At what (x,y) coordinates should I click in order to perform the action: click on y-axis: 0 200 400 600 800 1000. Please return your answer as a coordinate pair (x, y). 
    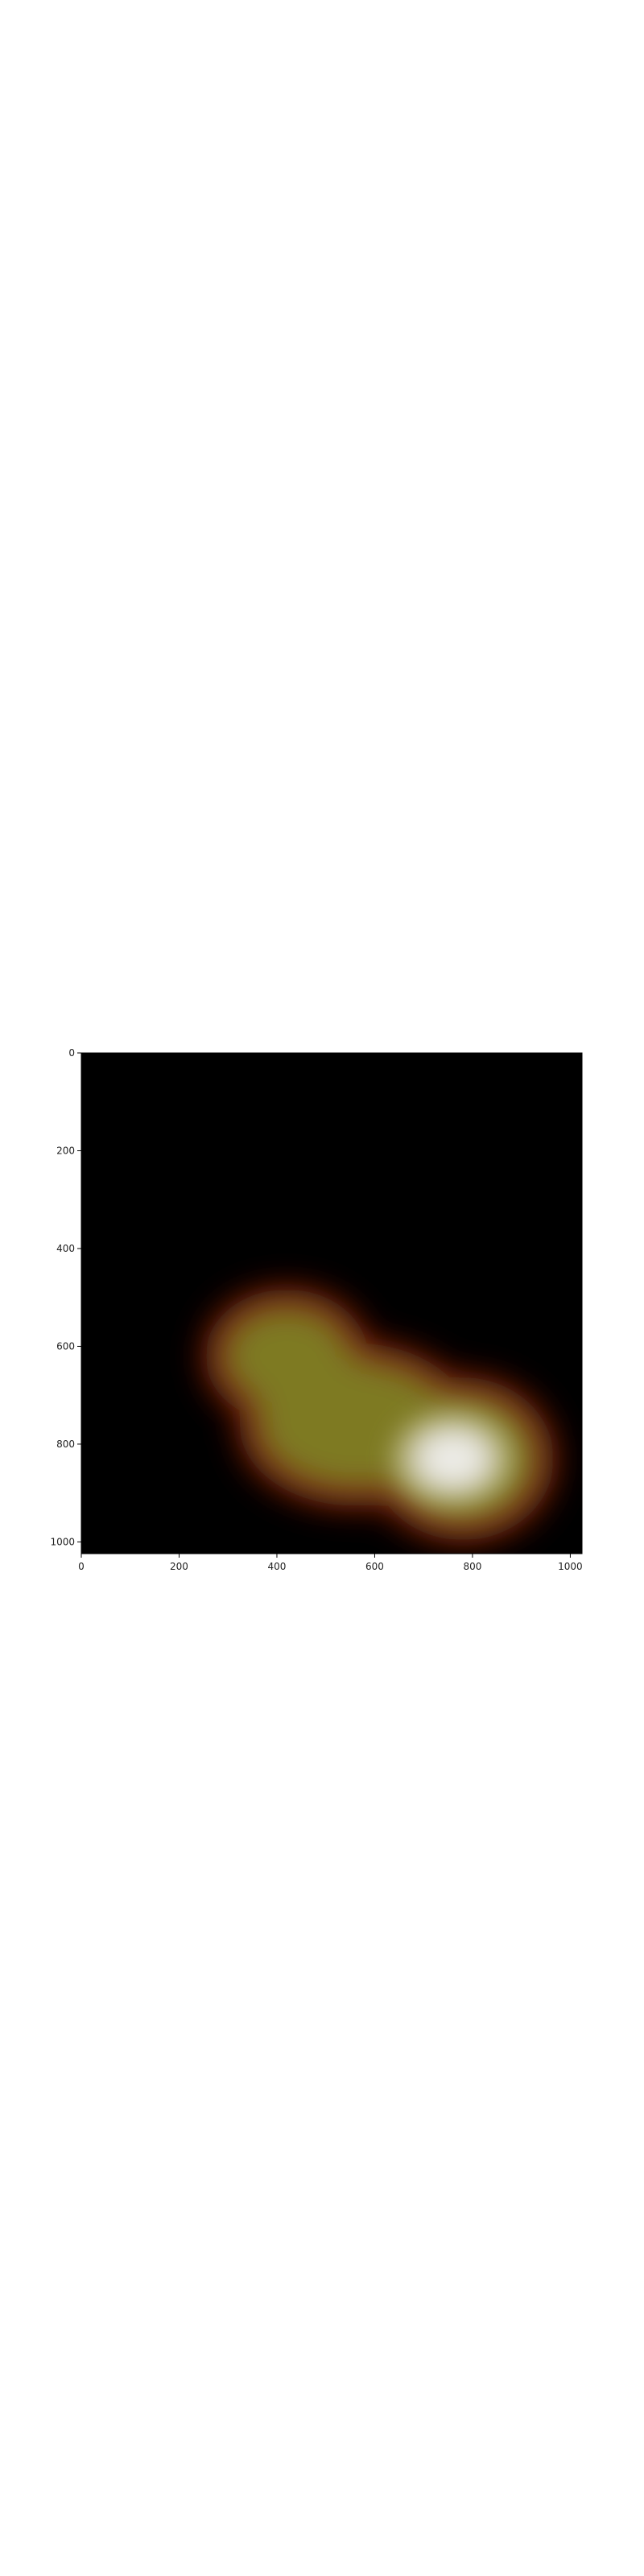
    Looking at the image, I should click on (65, 1297).